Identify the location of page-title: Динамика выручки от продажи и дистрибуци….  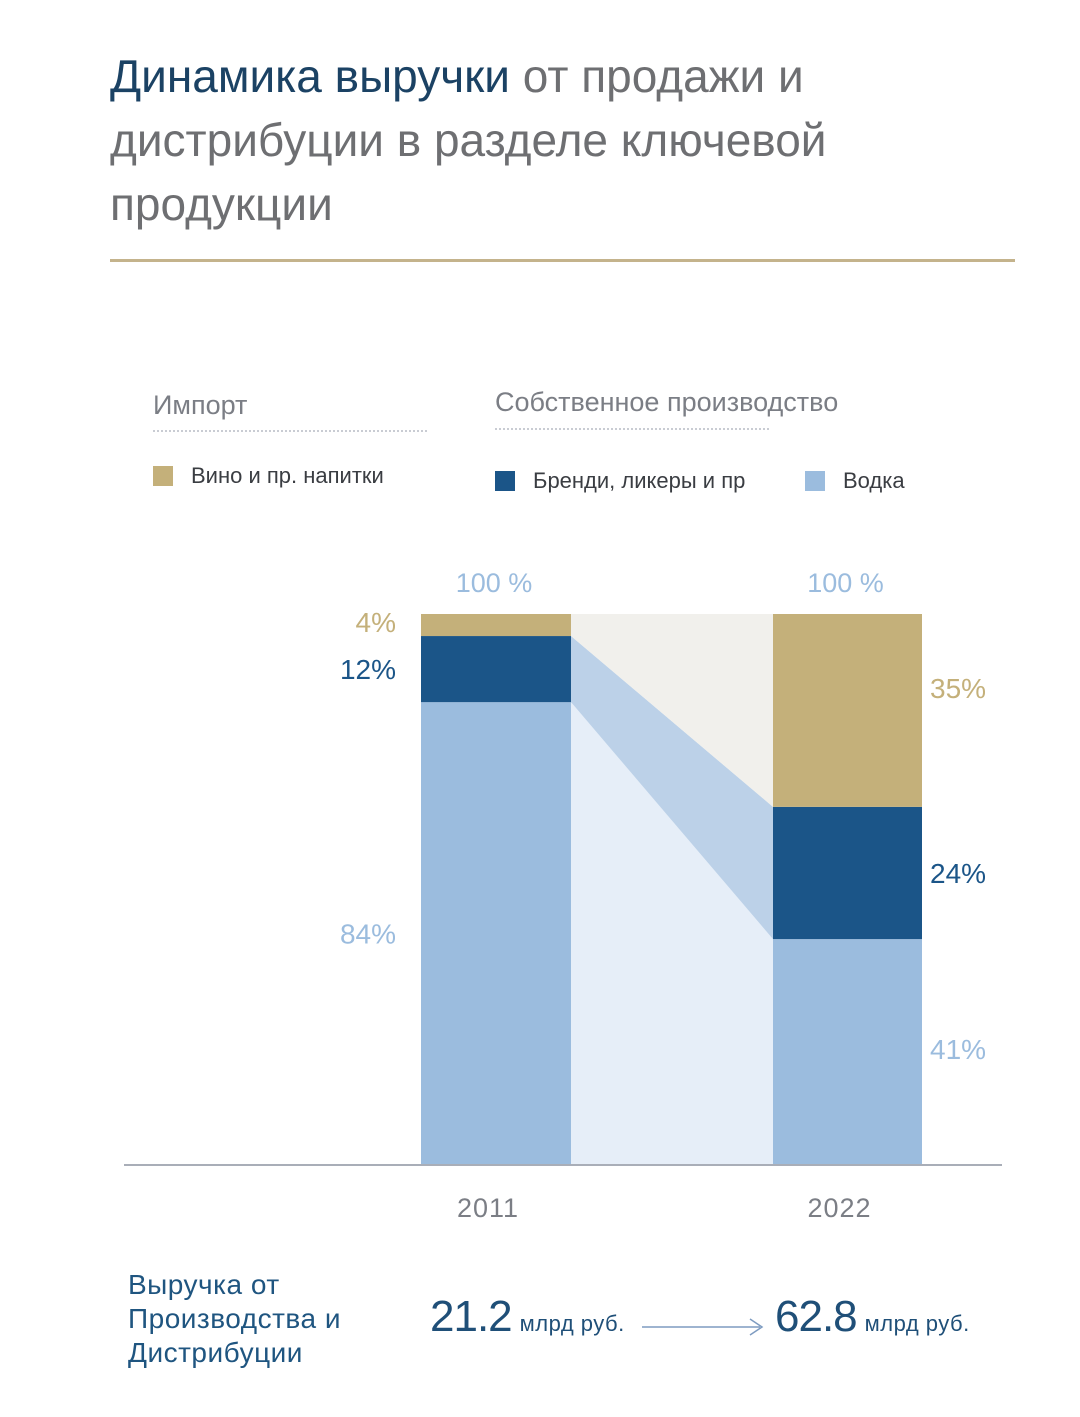
(565, 140).